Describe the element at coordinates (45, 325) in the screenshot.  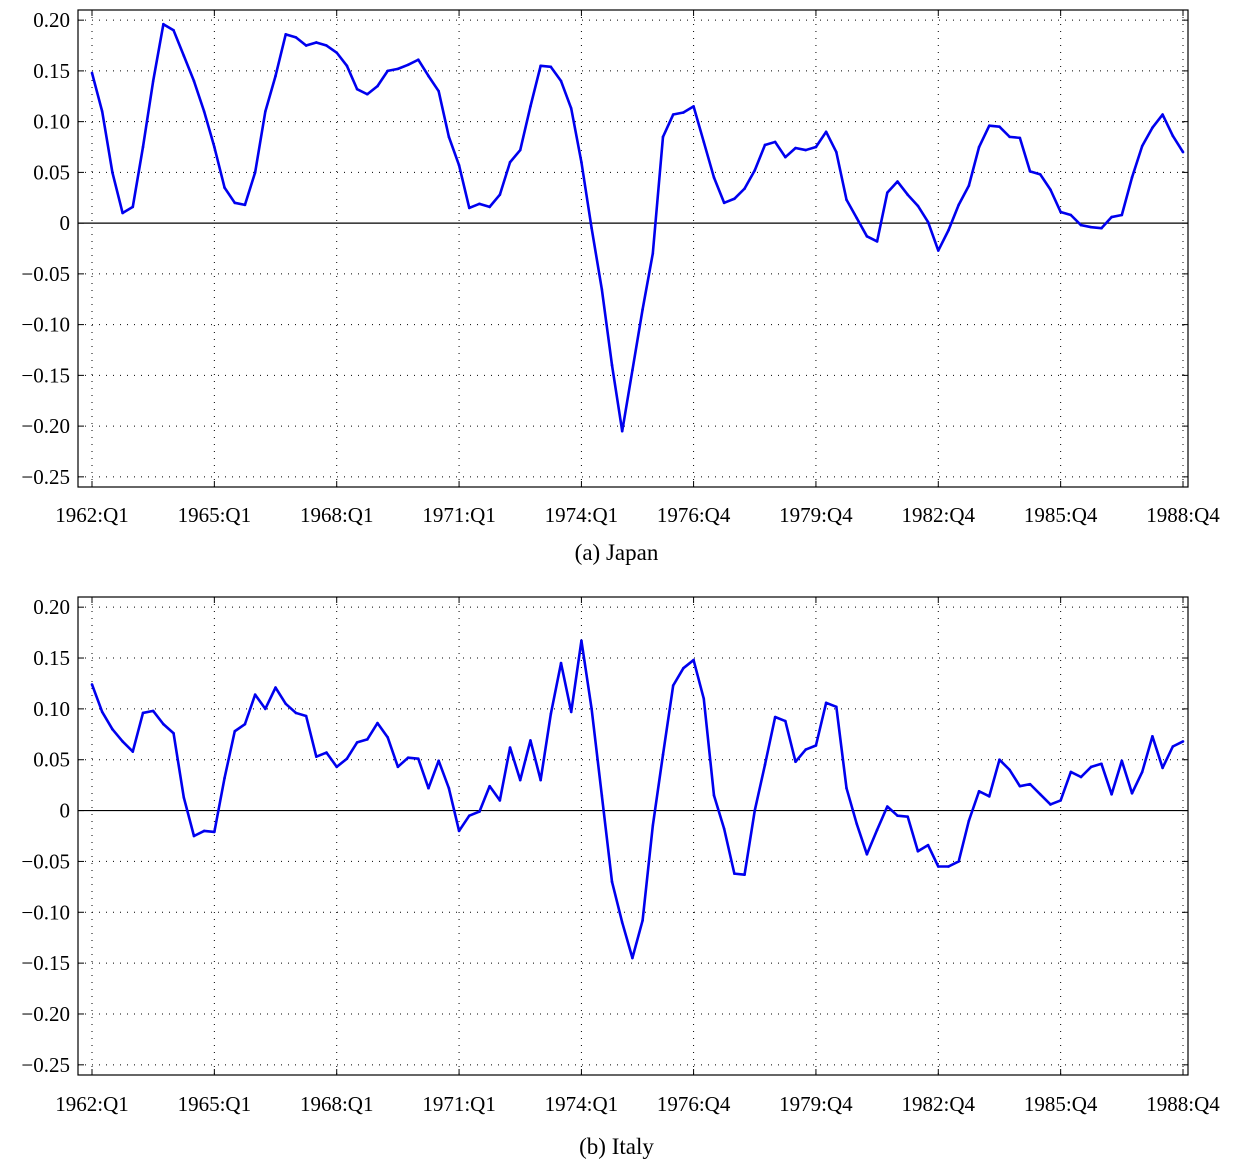
I see `y-tick-label: −0.10` at that location.